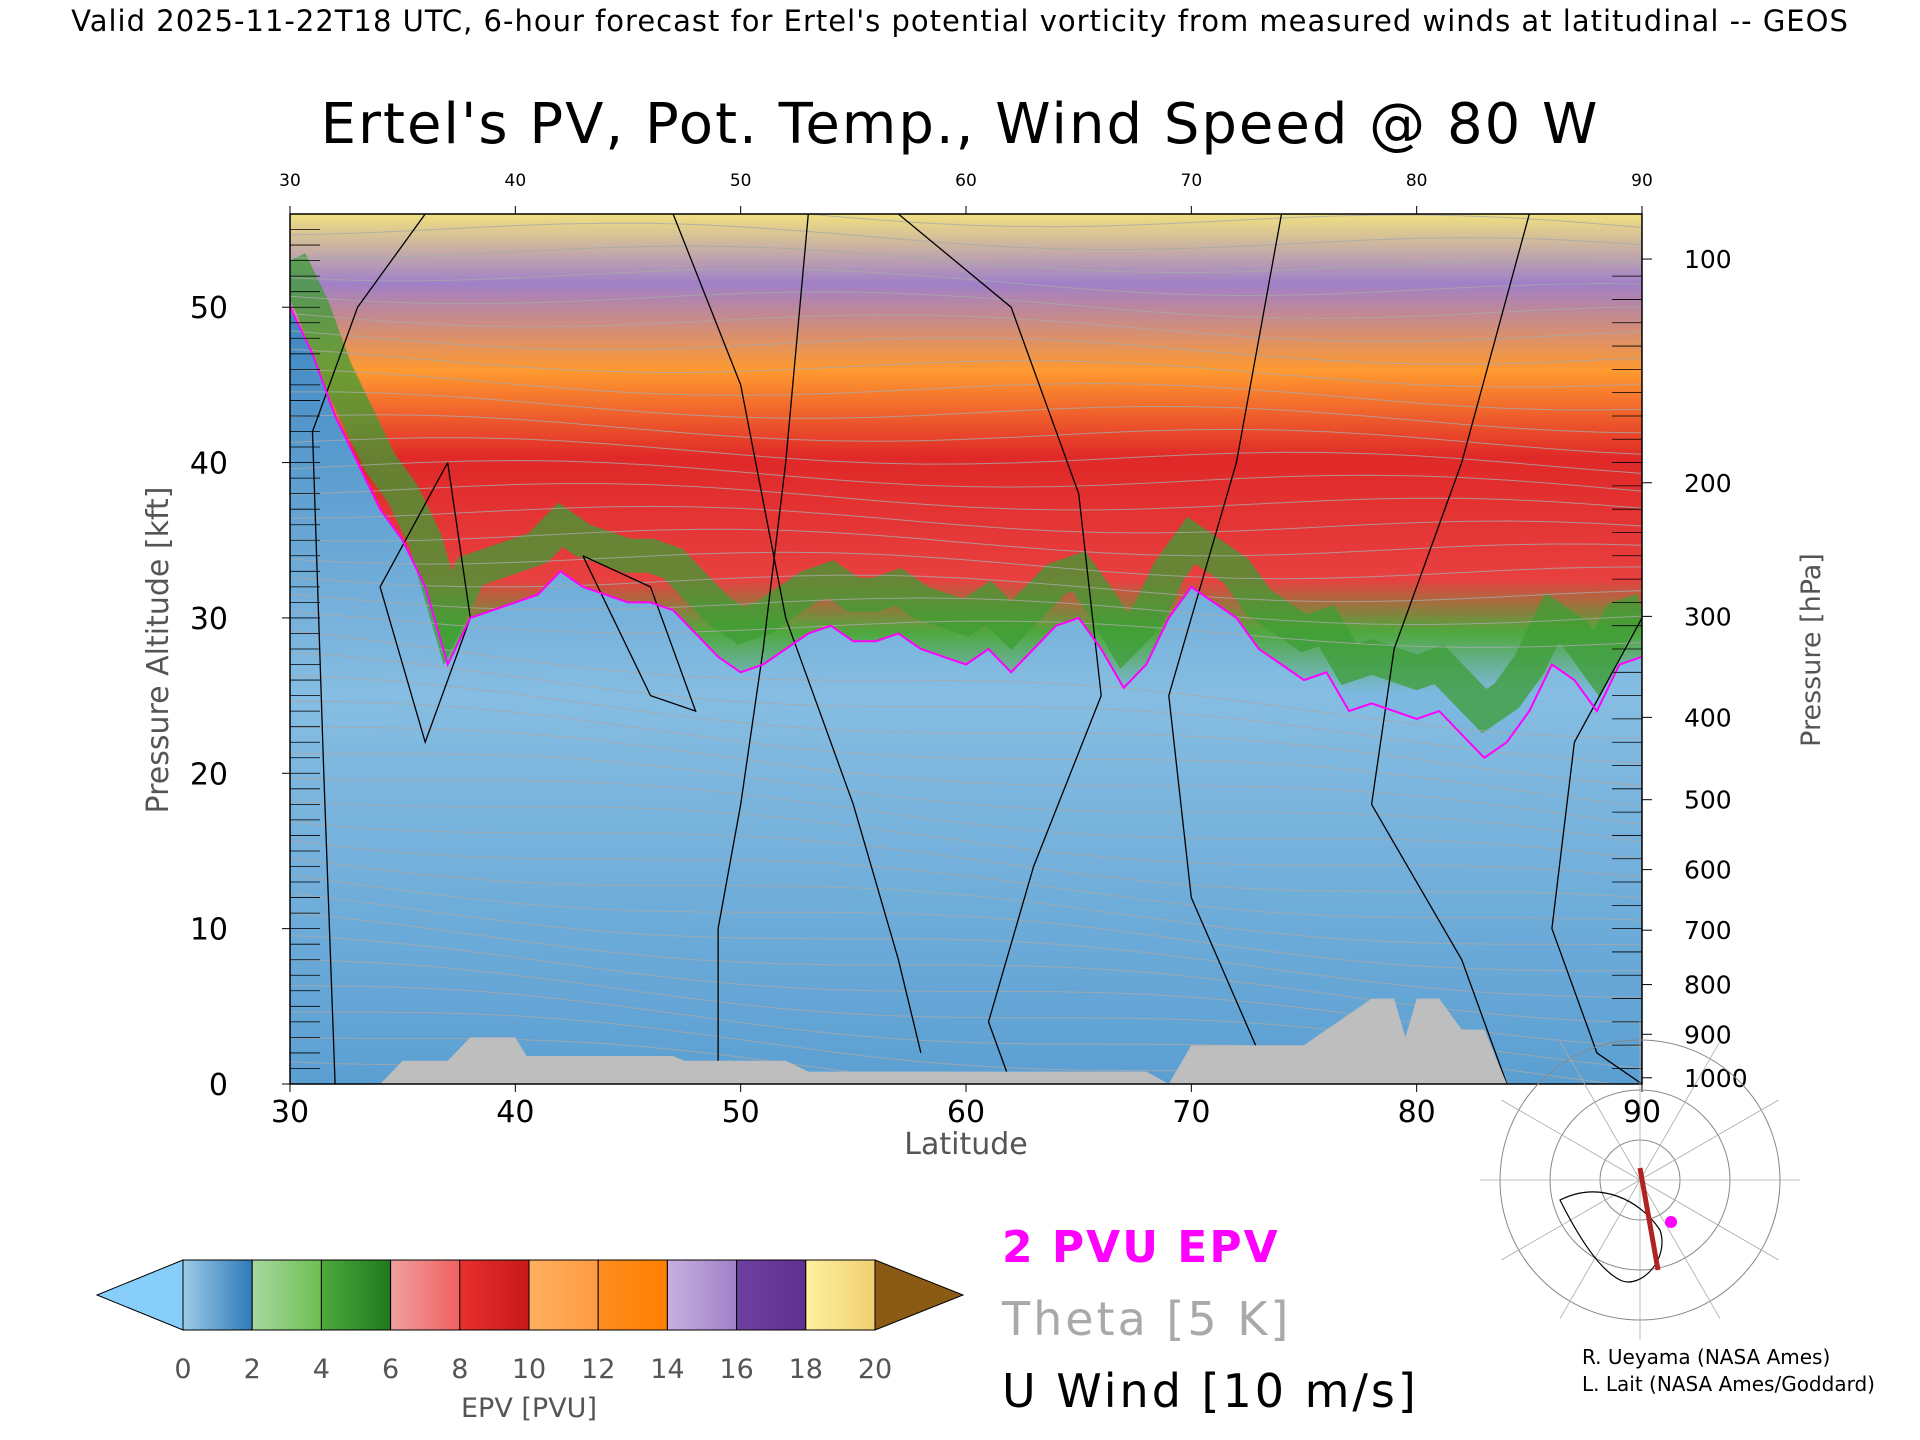  What do you see at coordinates (529, 1408) in the screenshot?
I see `colorbar-label: EPV [PVU]` at bounding box center [529, 1408].